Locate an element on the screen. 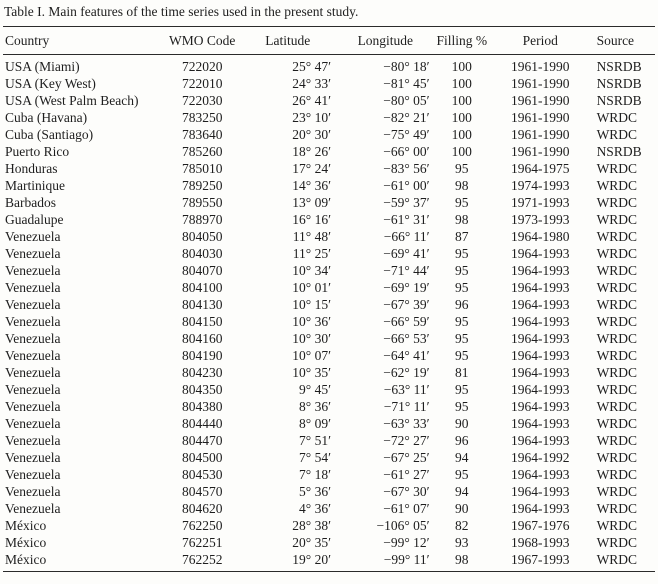  cell-lon: −66° 59′ is located at coordinates (406, 321).